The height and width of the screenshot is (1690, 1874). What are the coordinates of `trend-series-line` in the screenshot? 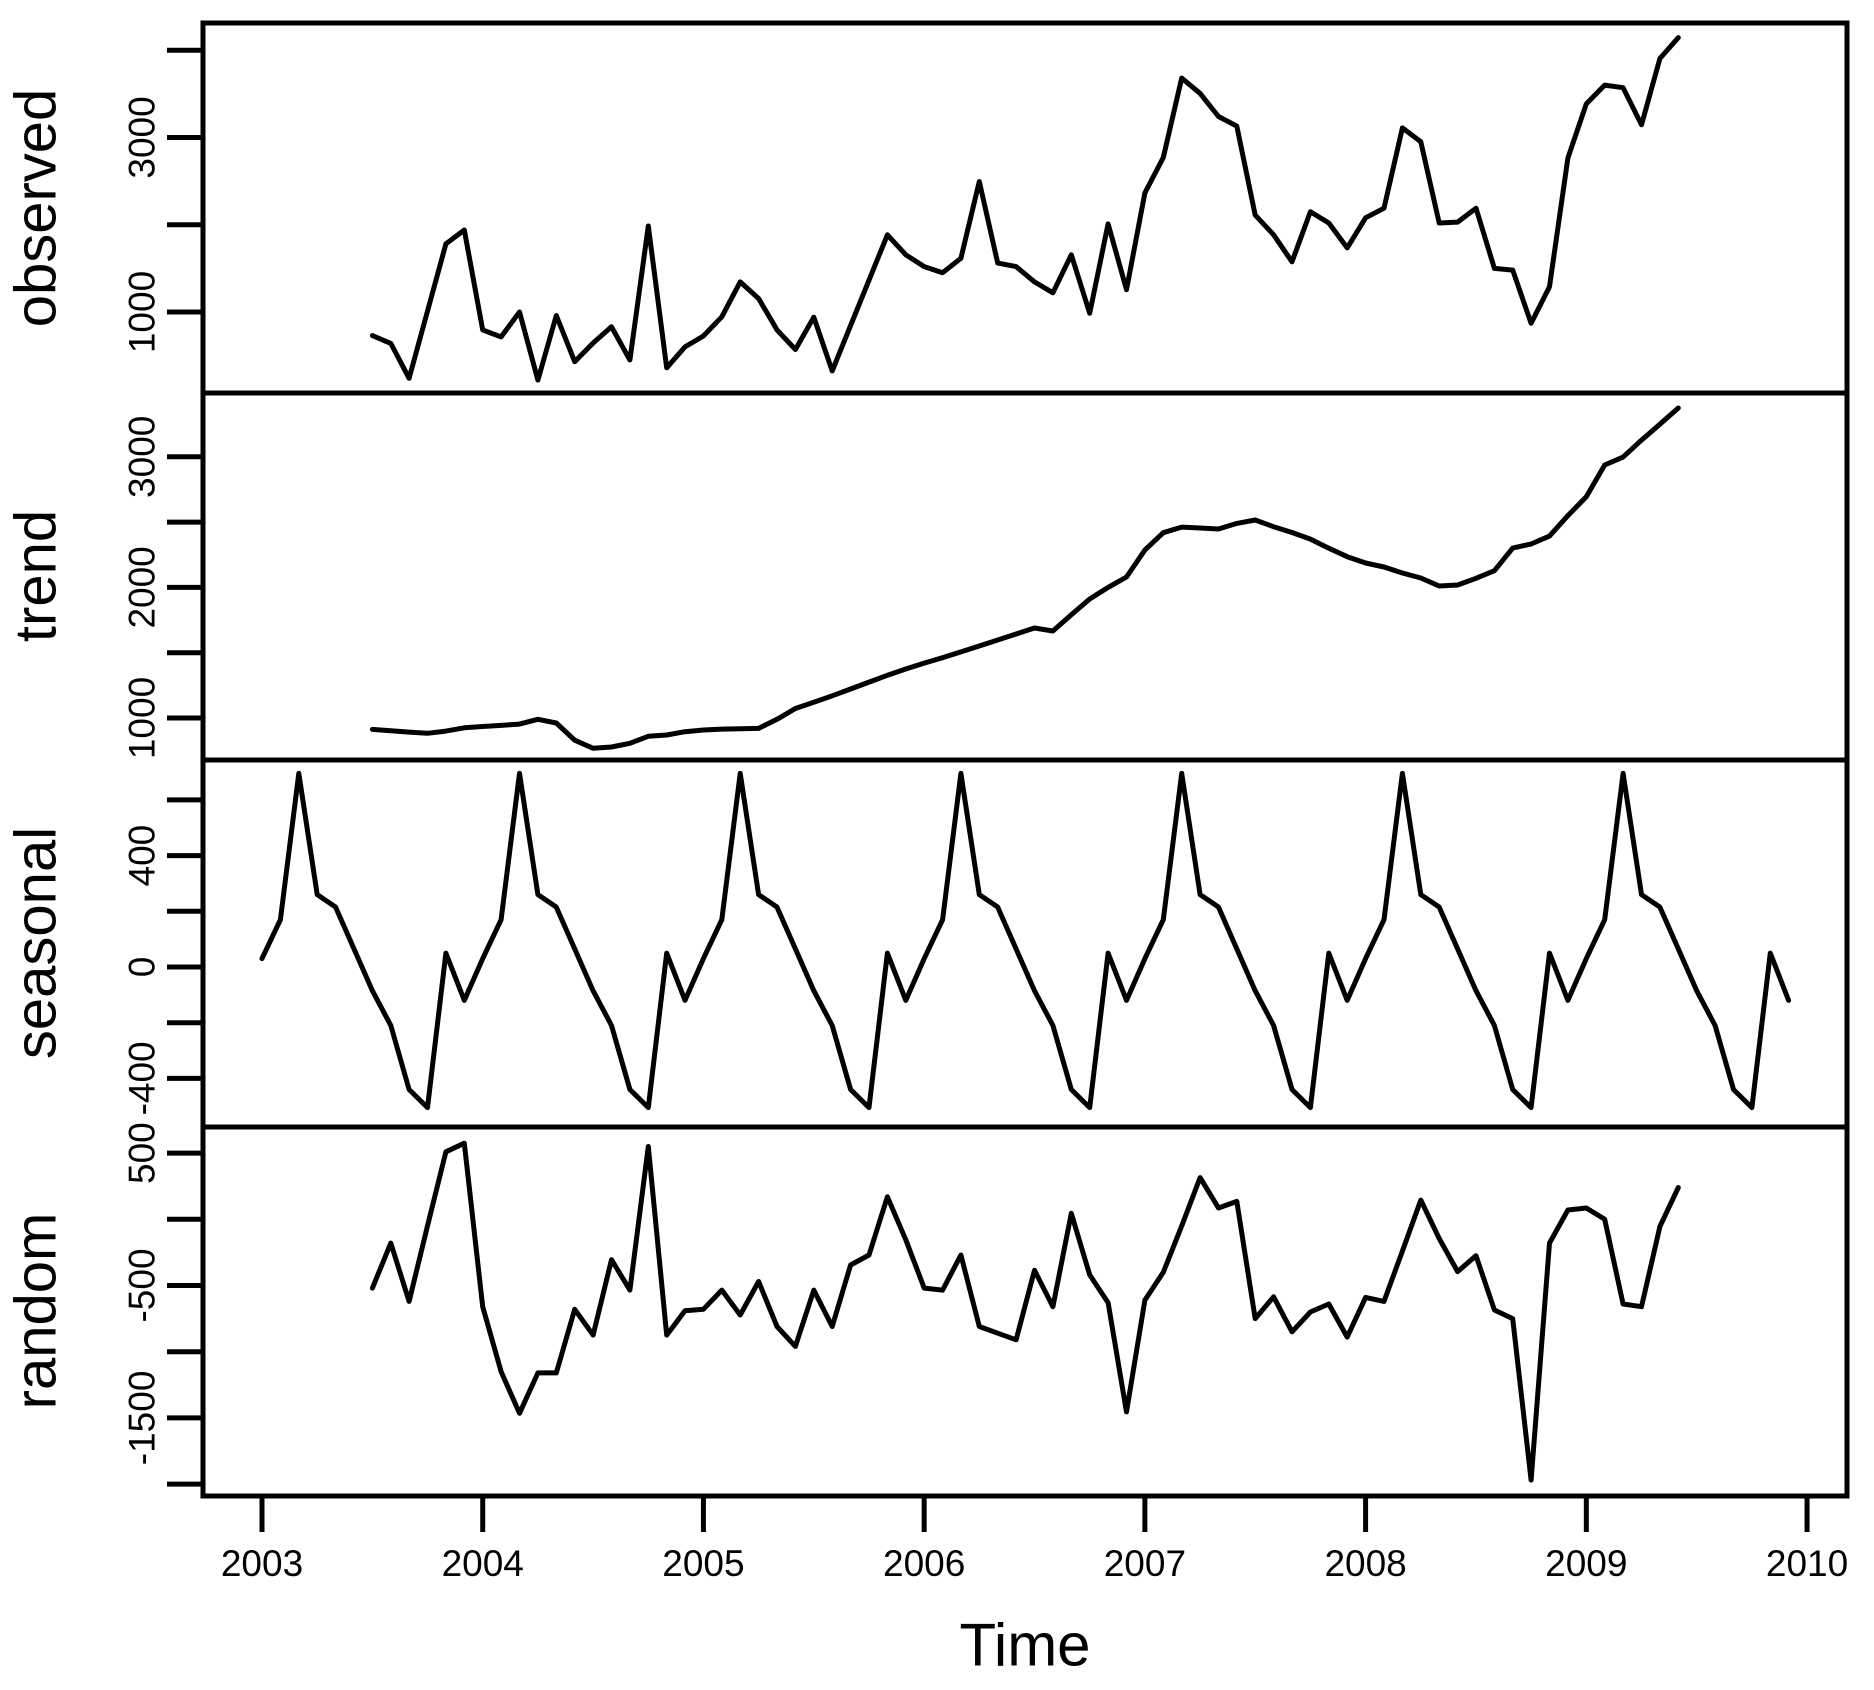 It's located at (1025, 578).